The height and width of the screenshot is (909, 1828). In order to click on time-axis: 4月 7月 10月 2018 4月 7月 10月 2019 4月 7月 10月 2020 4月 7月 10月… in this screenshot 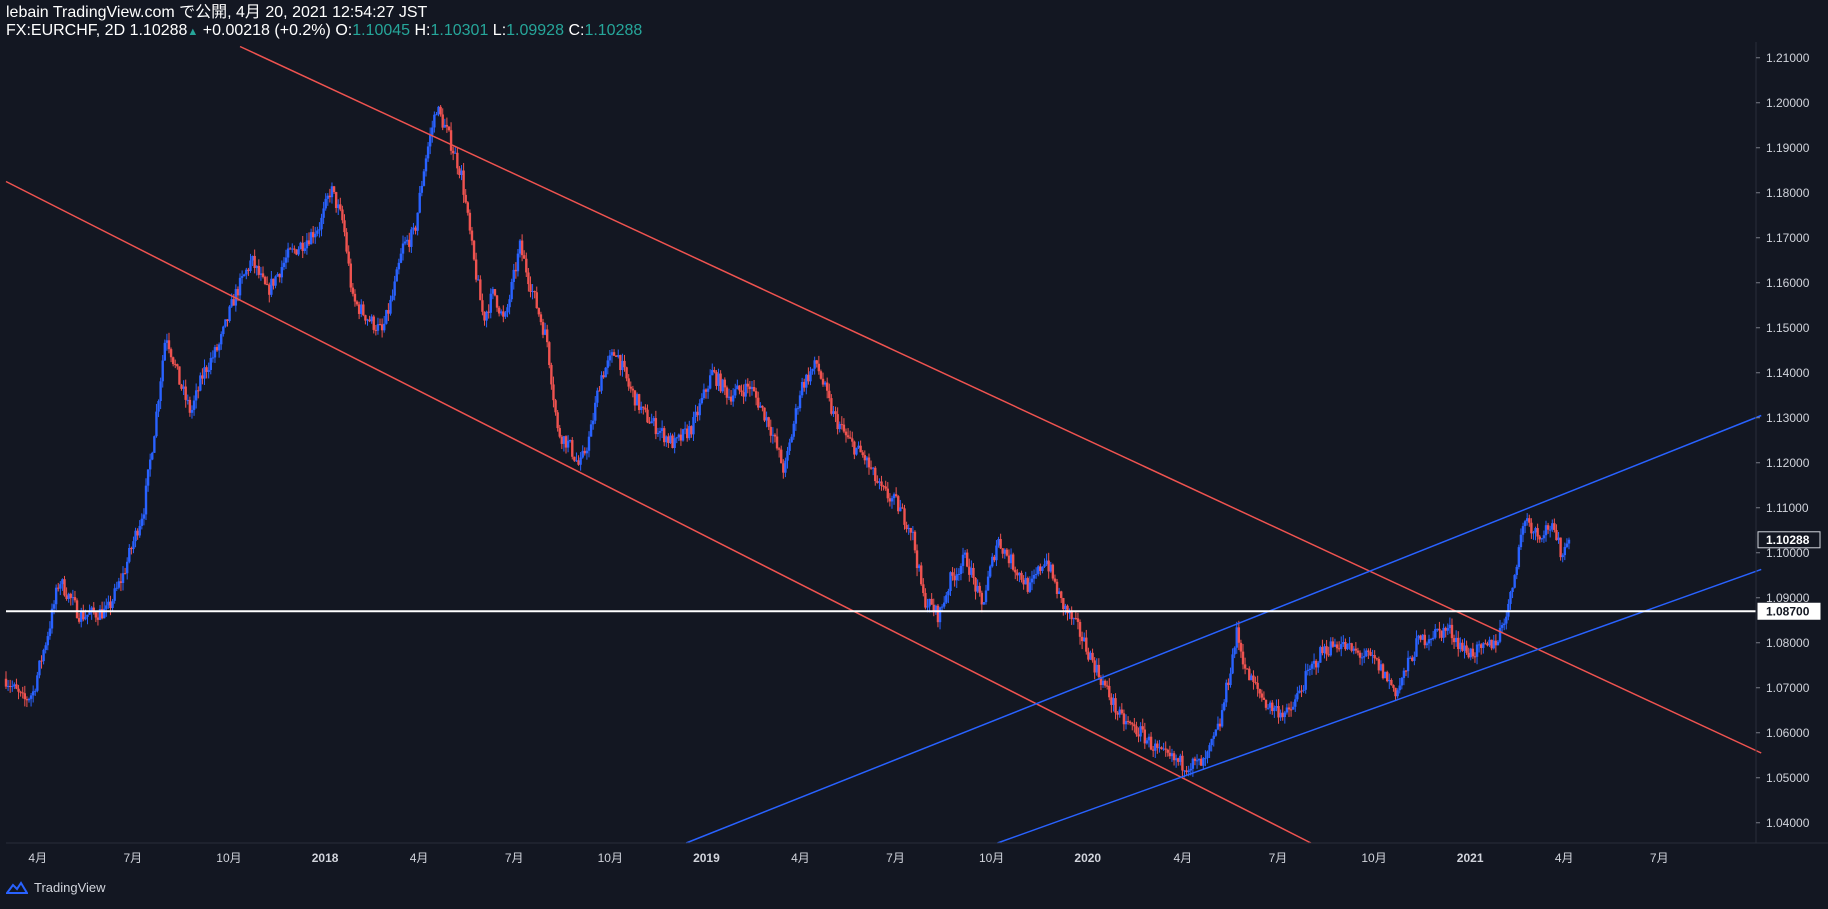, I will do `click(848, 858)`.